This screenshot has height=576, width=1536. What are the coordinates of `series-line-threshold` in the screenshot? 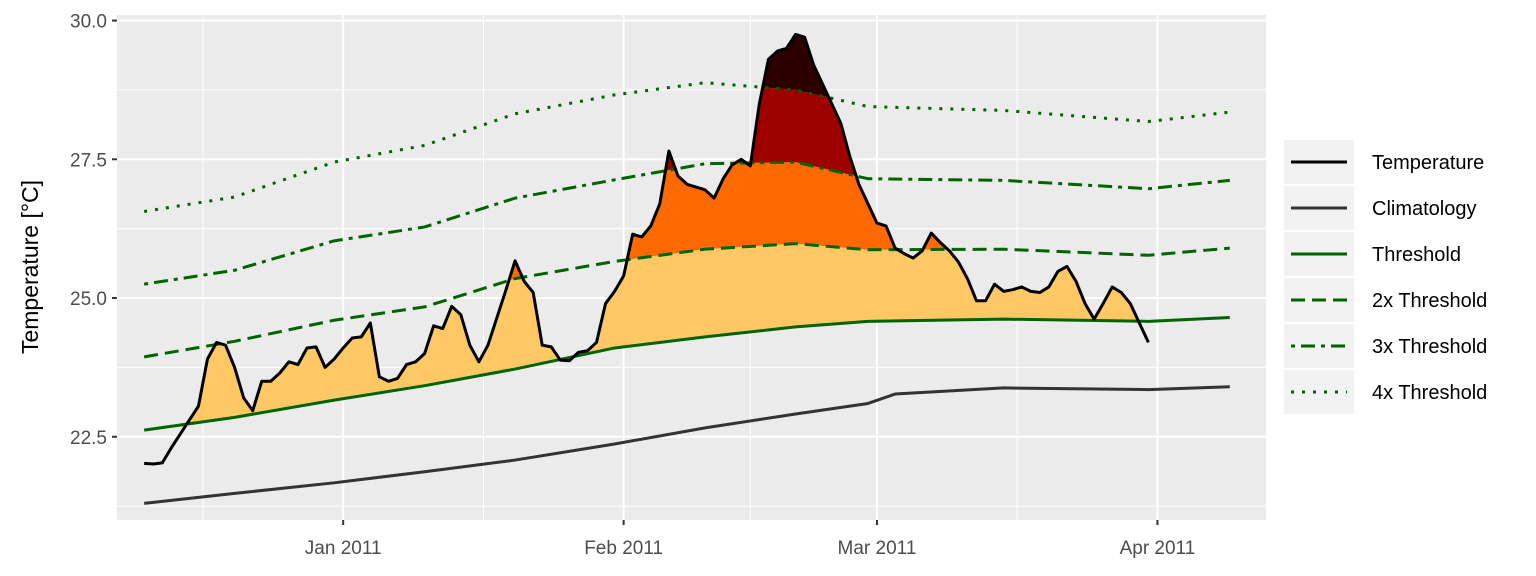 It's located at (686, 373).